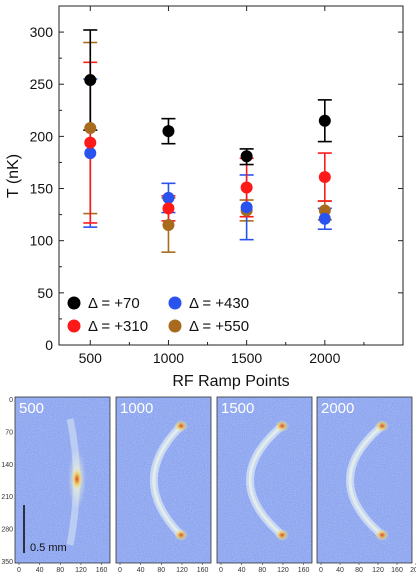 This screenshot has height=573, width=416. What do you see at coordinates (31, 408) in the screenshot?
I see `panel-label: 500` at bounding box center [31, 408].